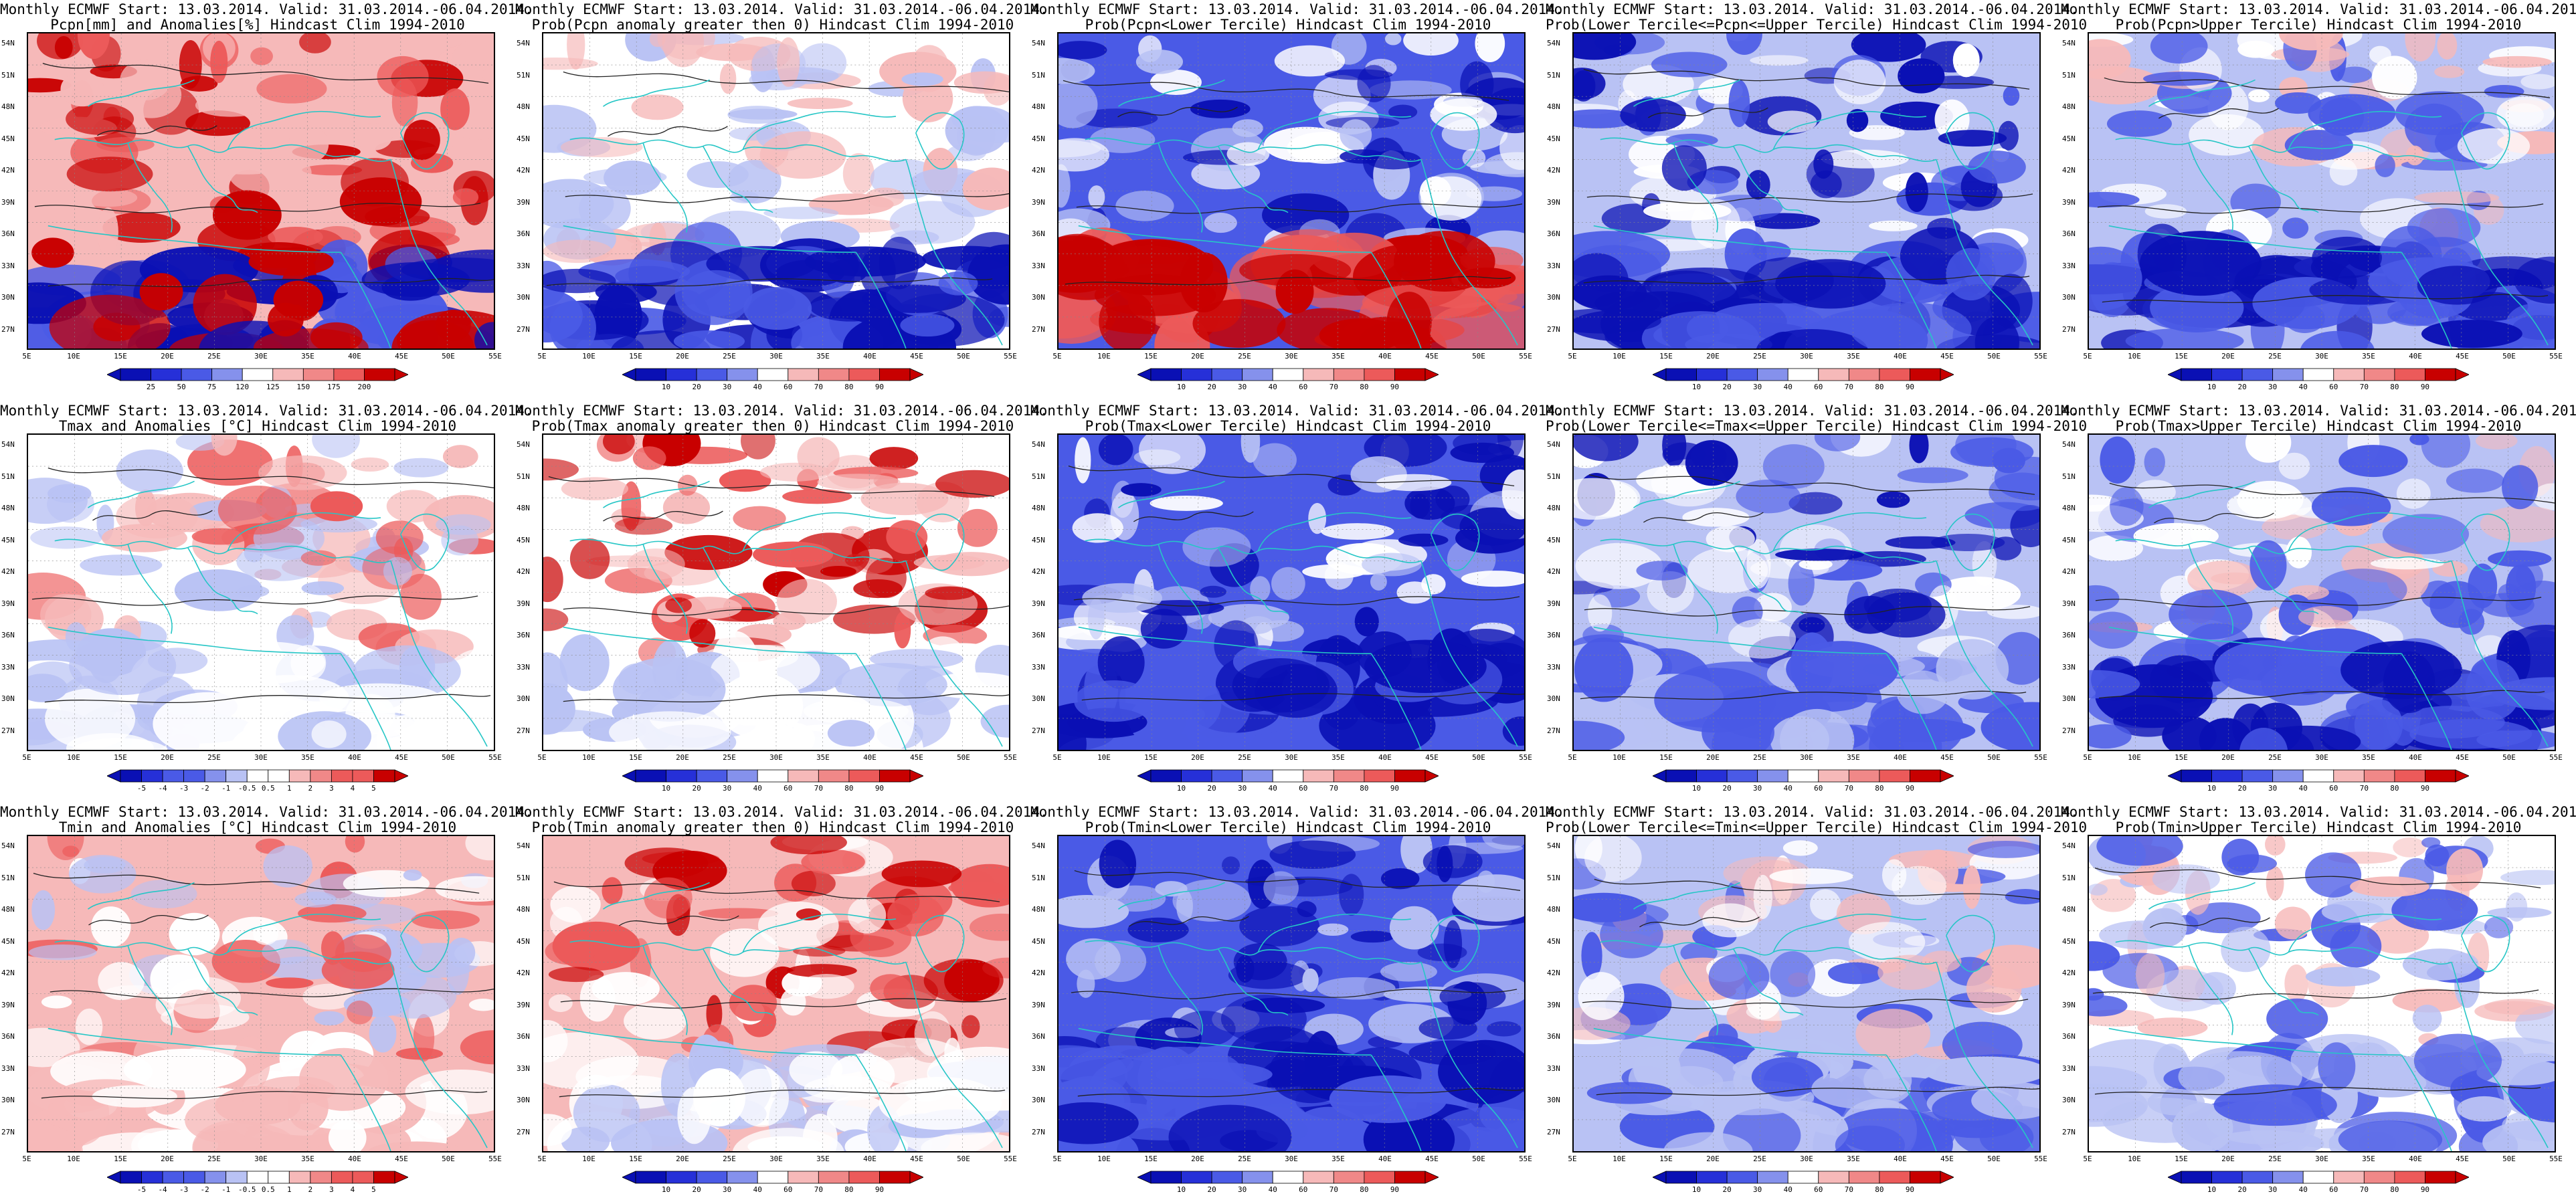 Image resolution: width=2576 pixels, height=1204 pixels. Describe the element at coordinates (303, 387) in the screenshot. I see `colorbar-tick-label: 150` at that location.